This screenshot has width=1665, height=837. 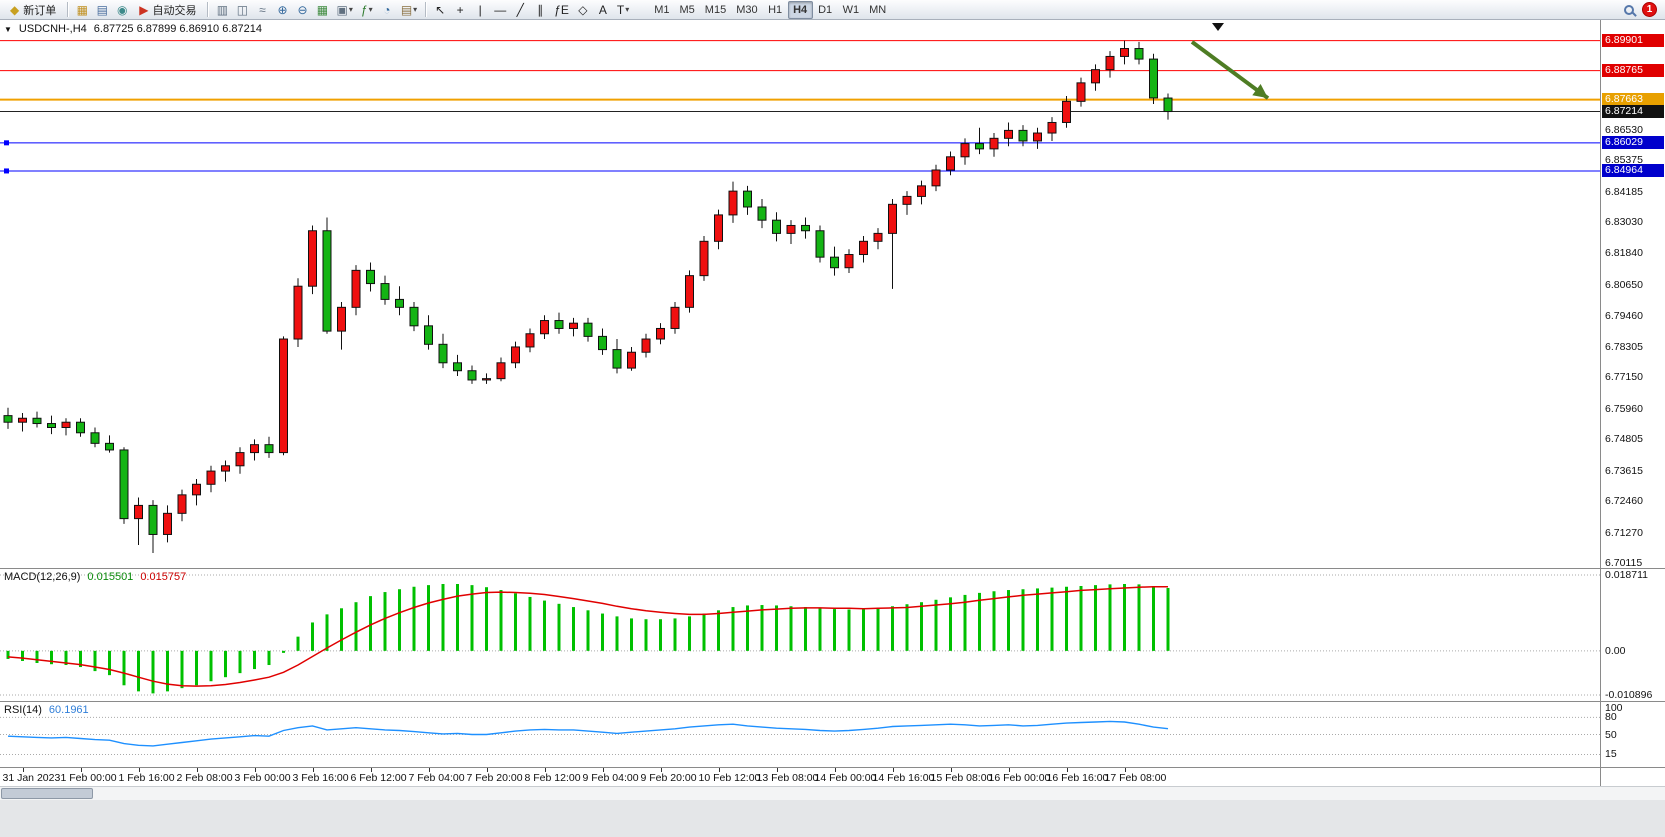 I want to click on channel-icon: ∥, so click(x=540, y=9).